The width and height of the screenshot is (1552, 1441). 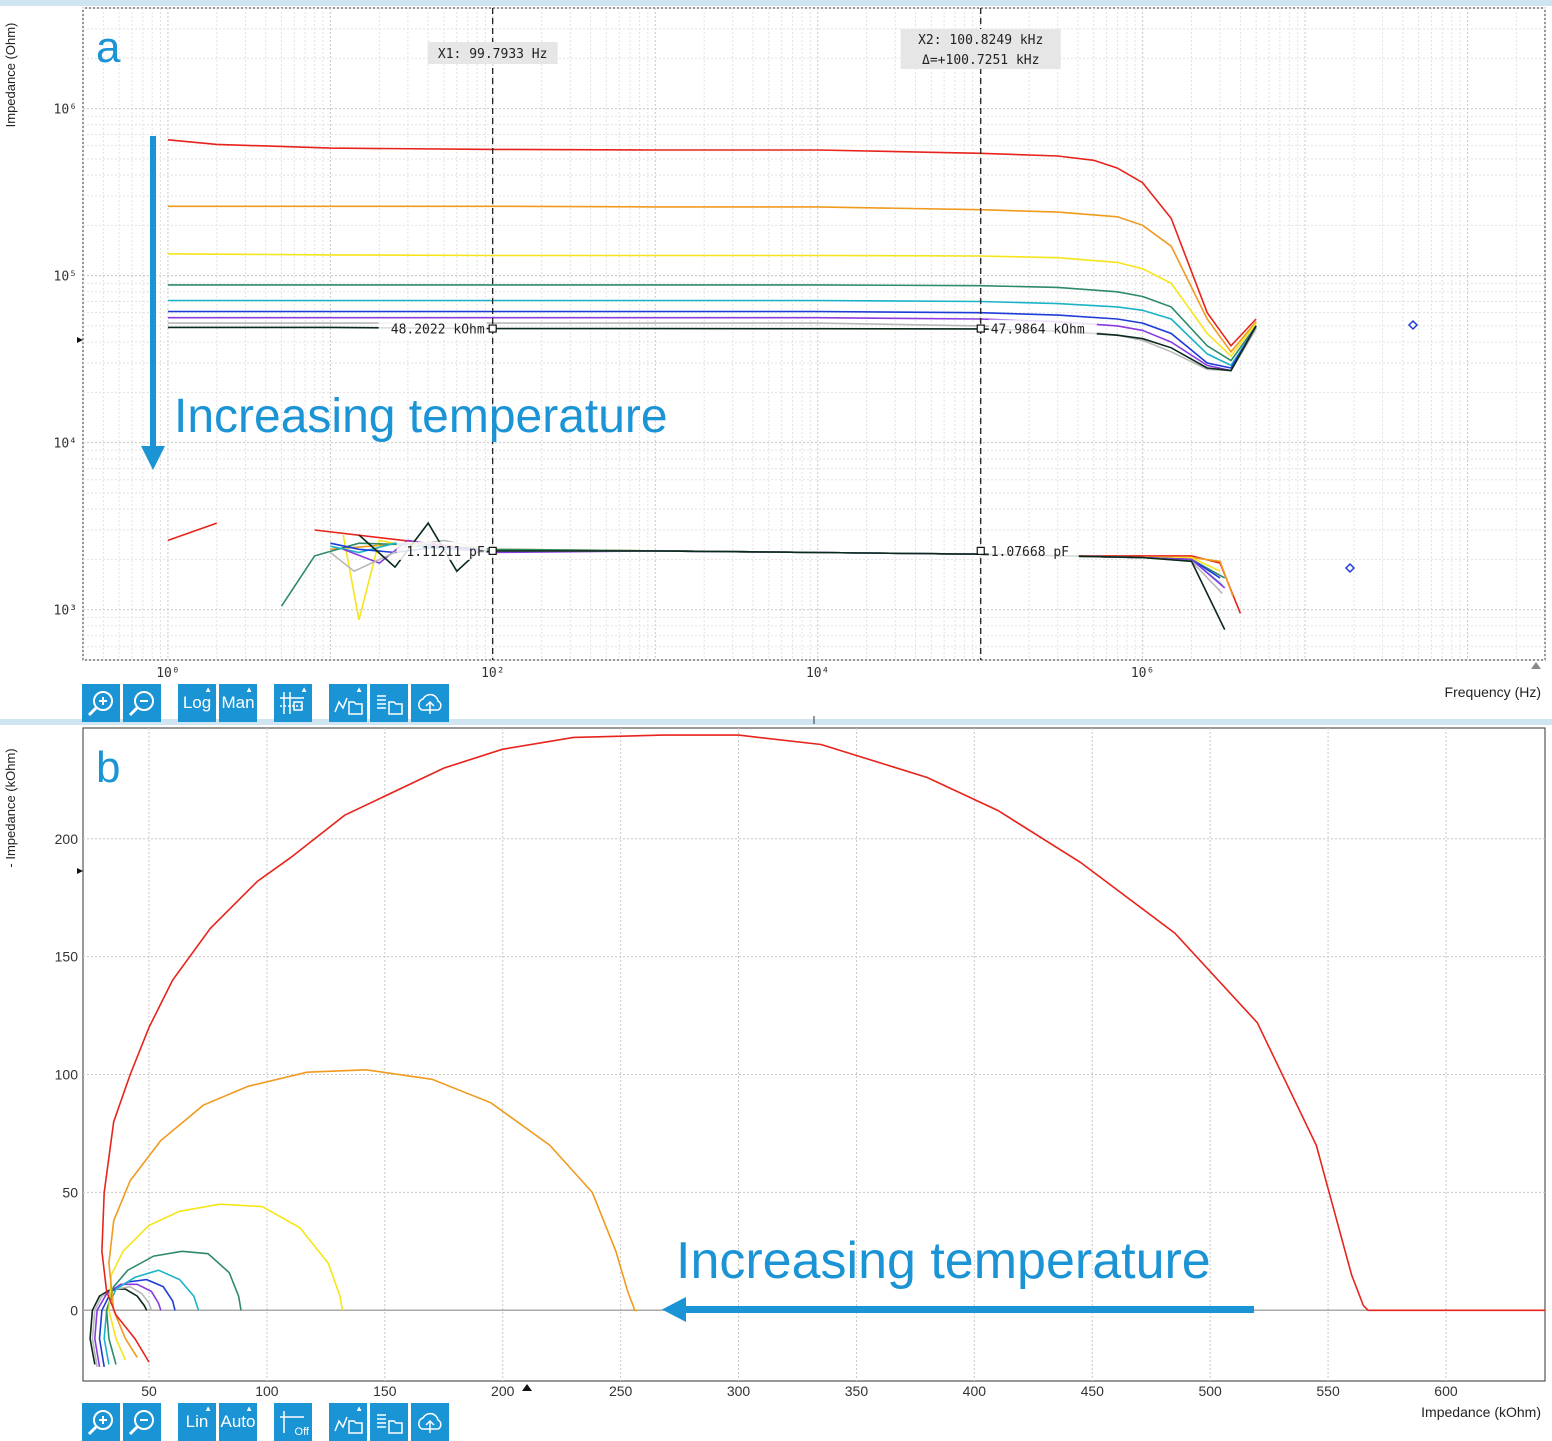 I want to click on x-tick-label: 200, so click(x=503, y=1391).